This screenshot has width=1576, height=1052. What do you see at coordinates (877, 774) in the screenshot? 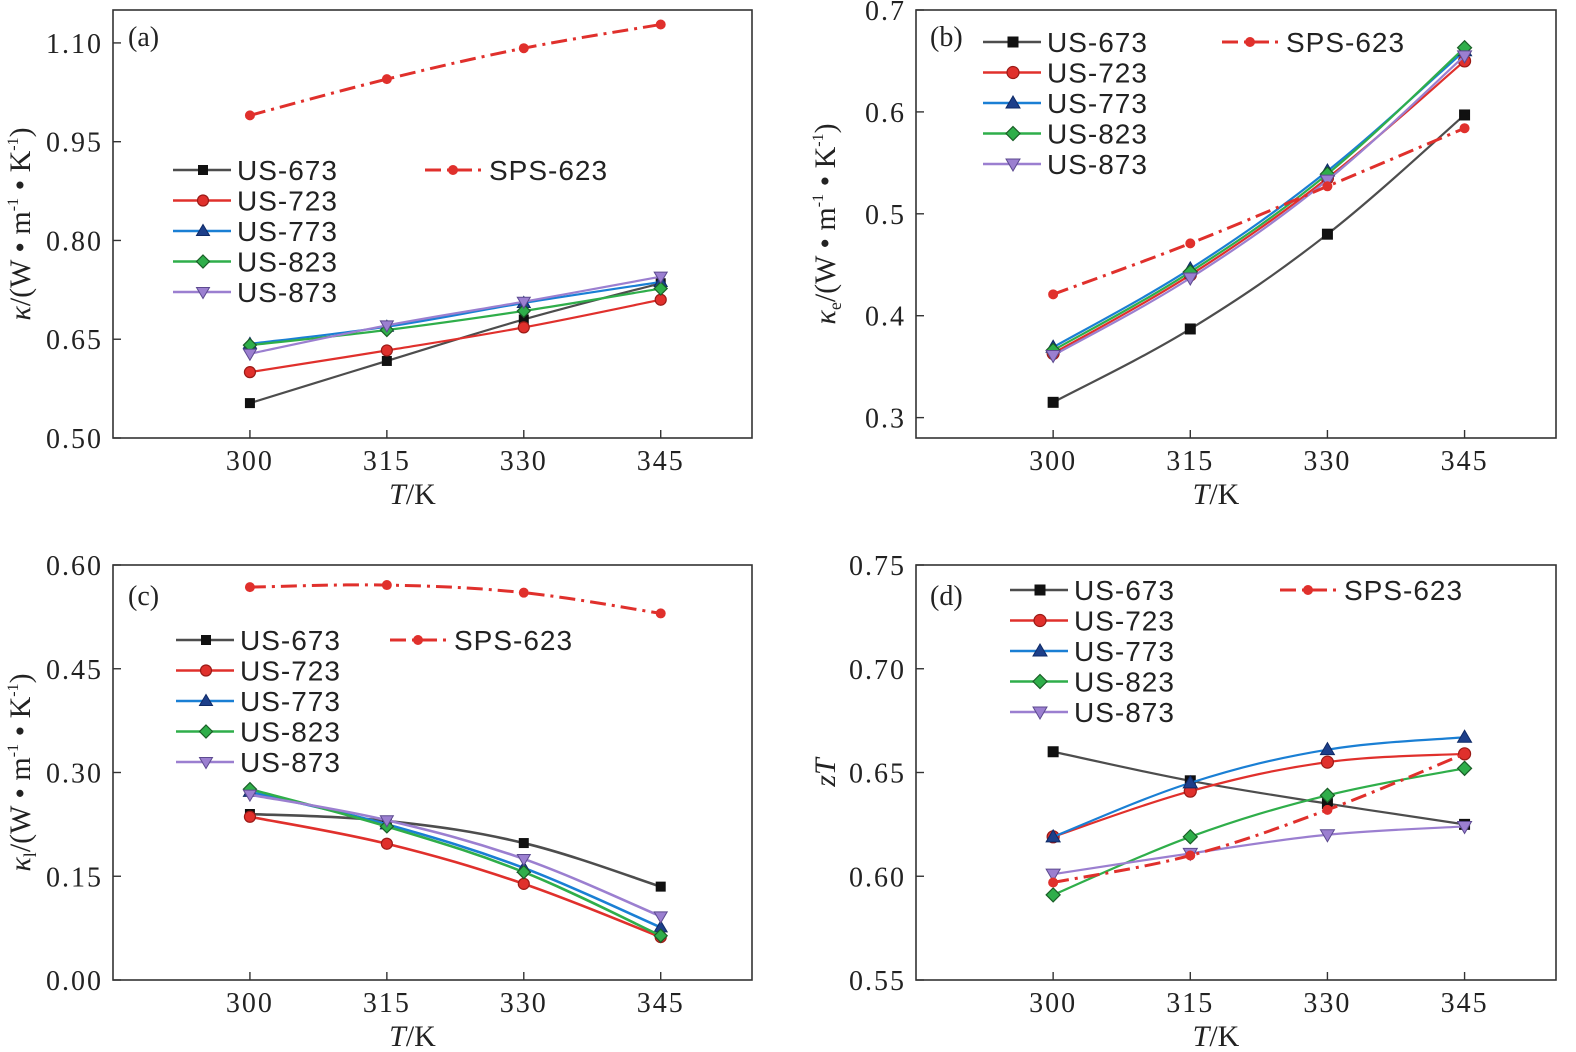
I see `y-tick-label: 0.65` at bounding box center [877, 774].